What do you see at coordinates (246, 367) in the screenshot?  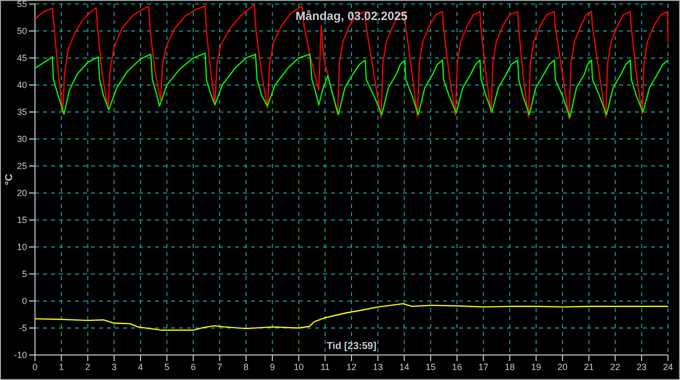 I see `x-tick-label: 8` at bounding box center [246, 367].